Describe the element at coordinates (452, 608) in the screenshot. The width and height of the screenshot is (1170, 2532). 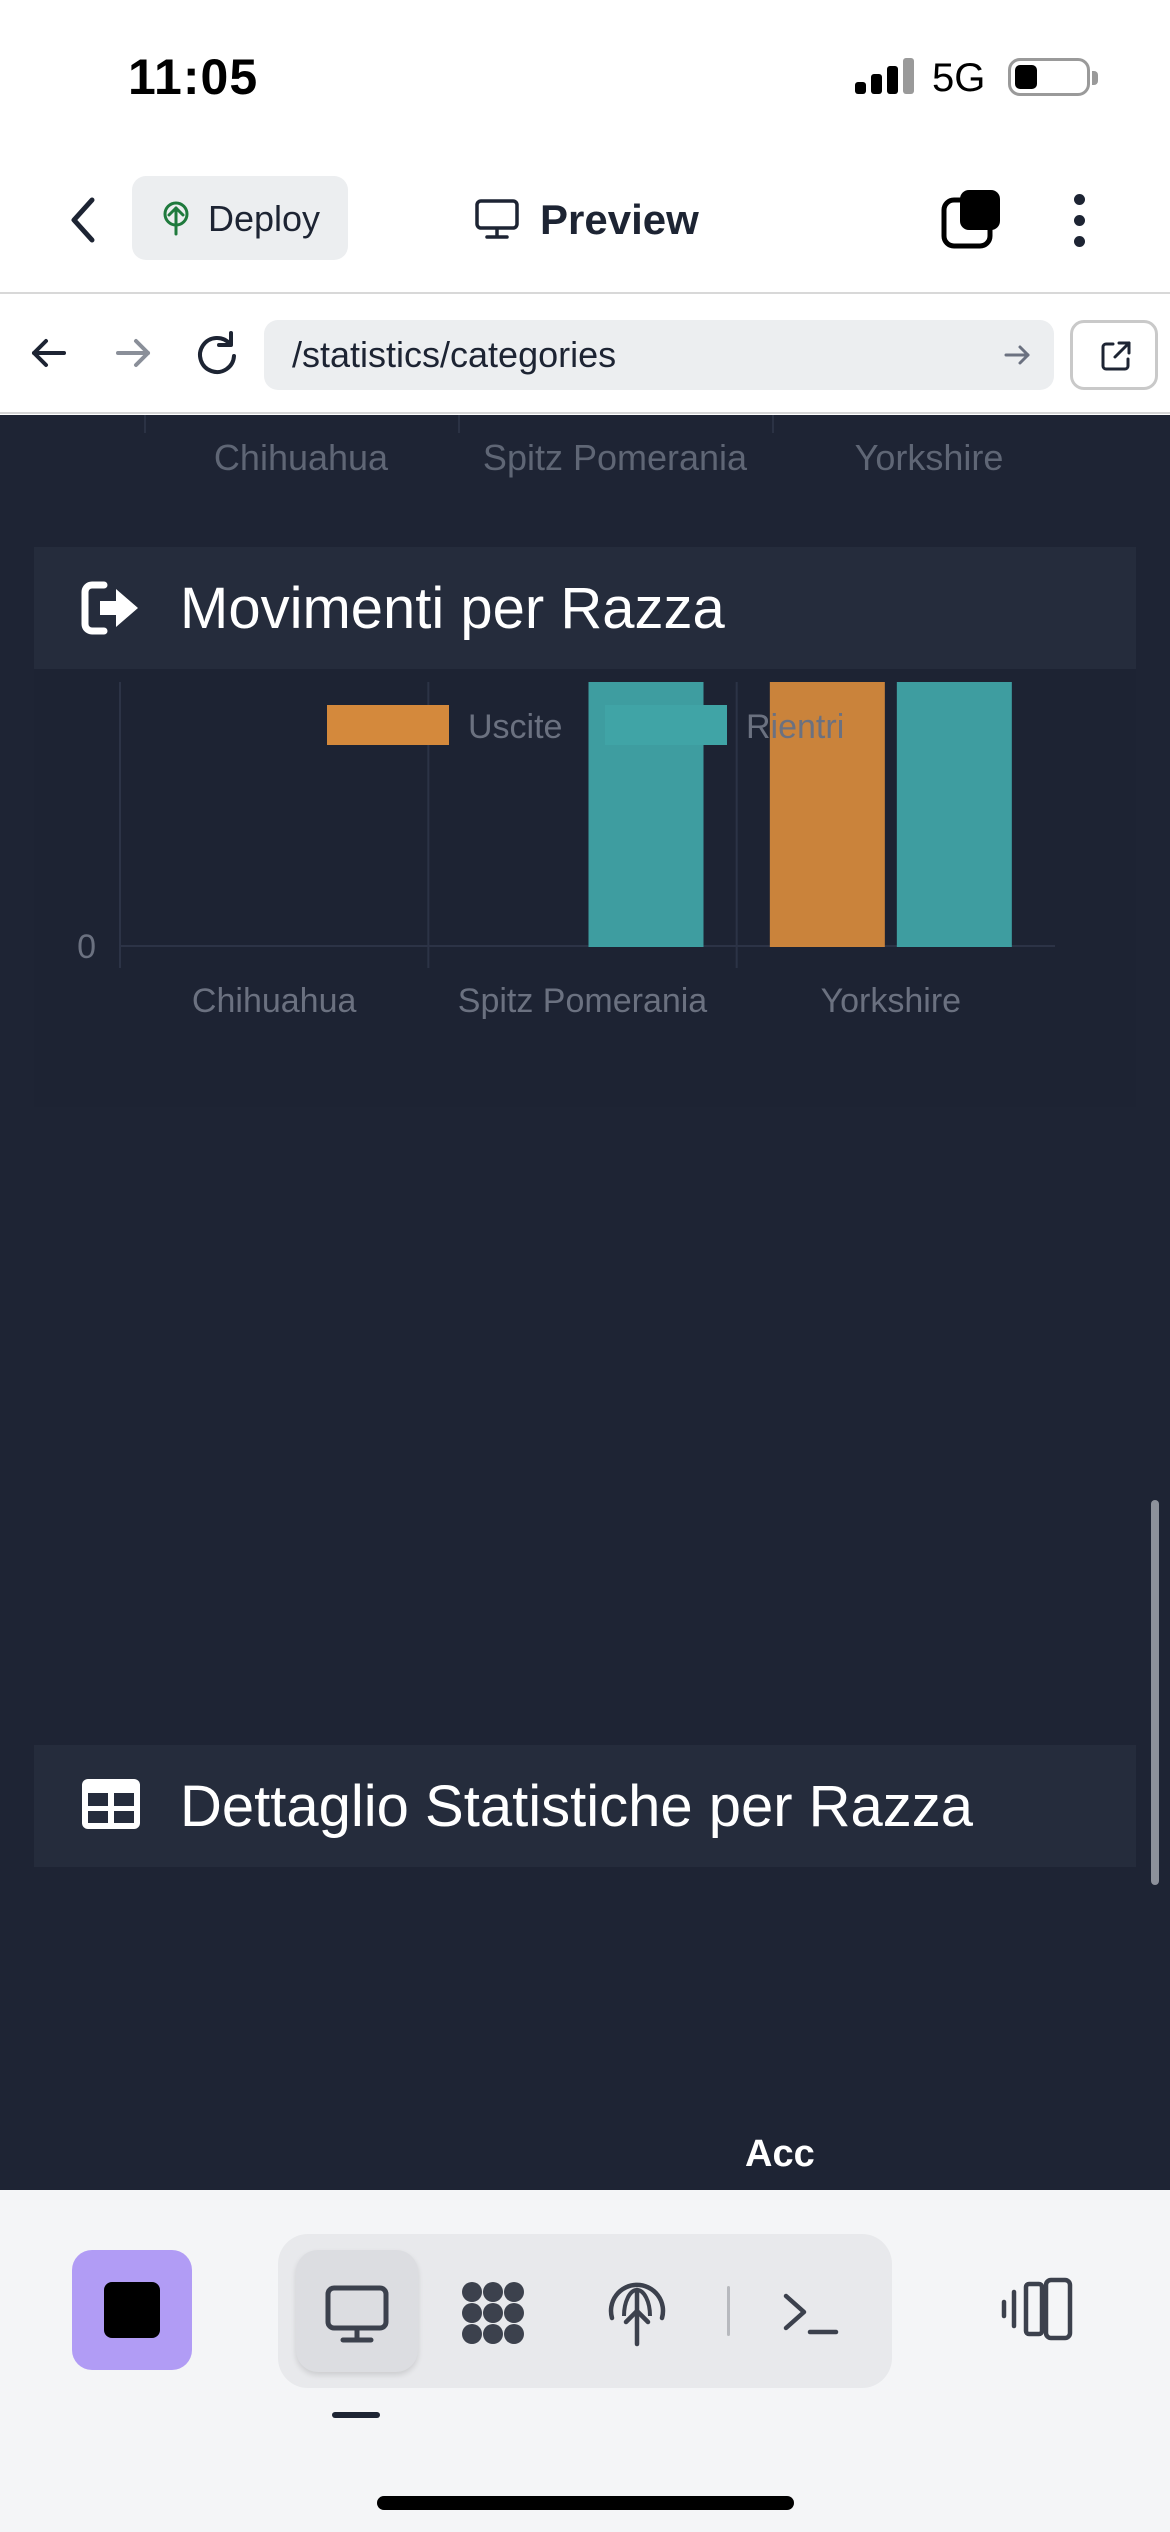
I see `movements-card-title: Movimenti per Razza` at that location.